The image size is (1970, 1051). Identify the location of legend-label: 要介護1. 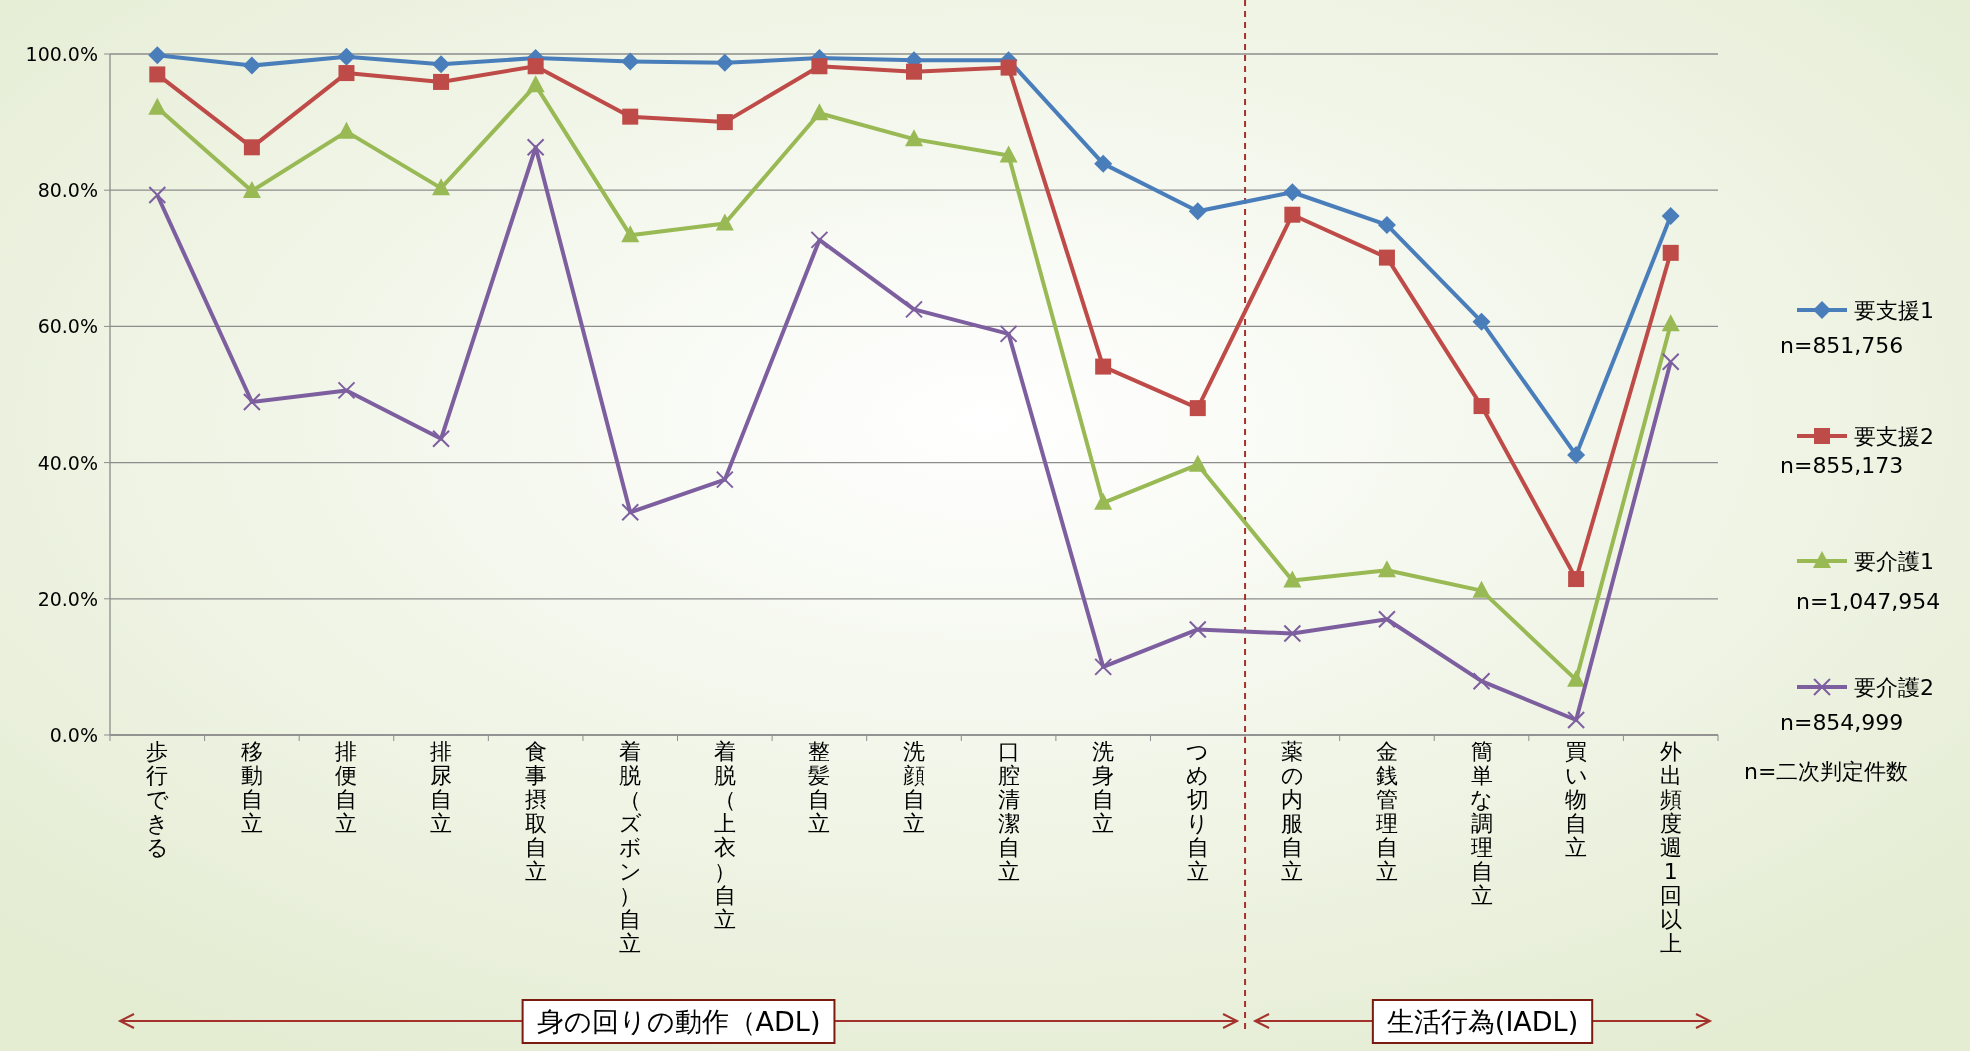
(1894, 561).